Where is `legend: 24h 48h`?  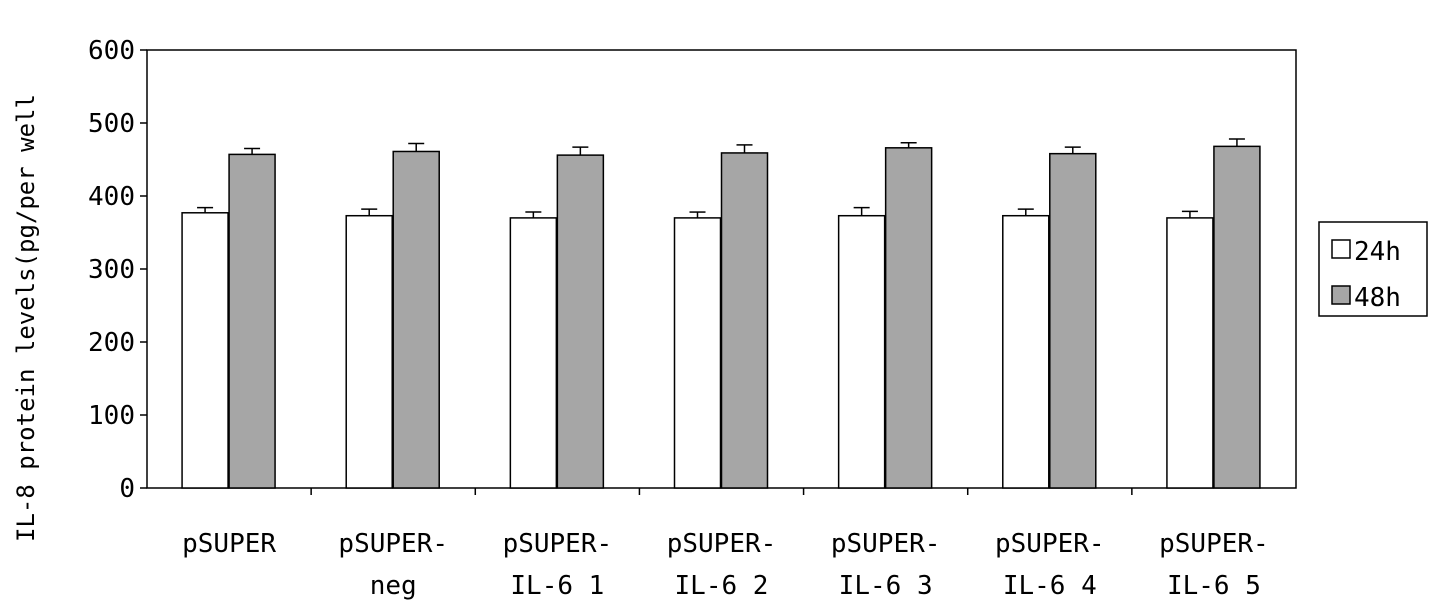
legend: 24h 48h is located at coordinates (1373, 269).